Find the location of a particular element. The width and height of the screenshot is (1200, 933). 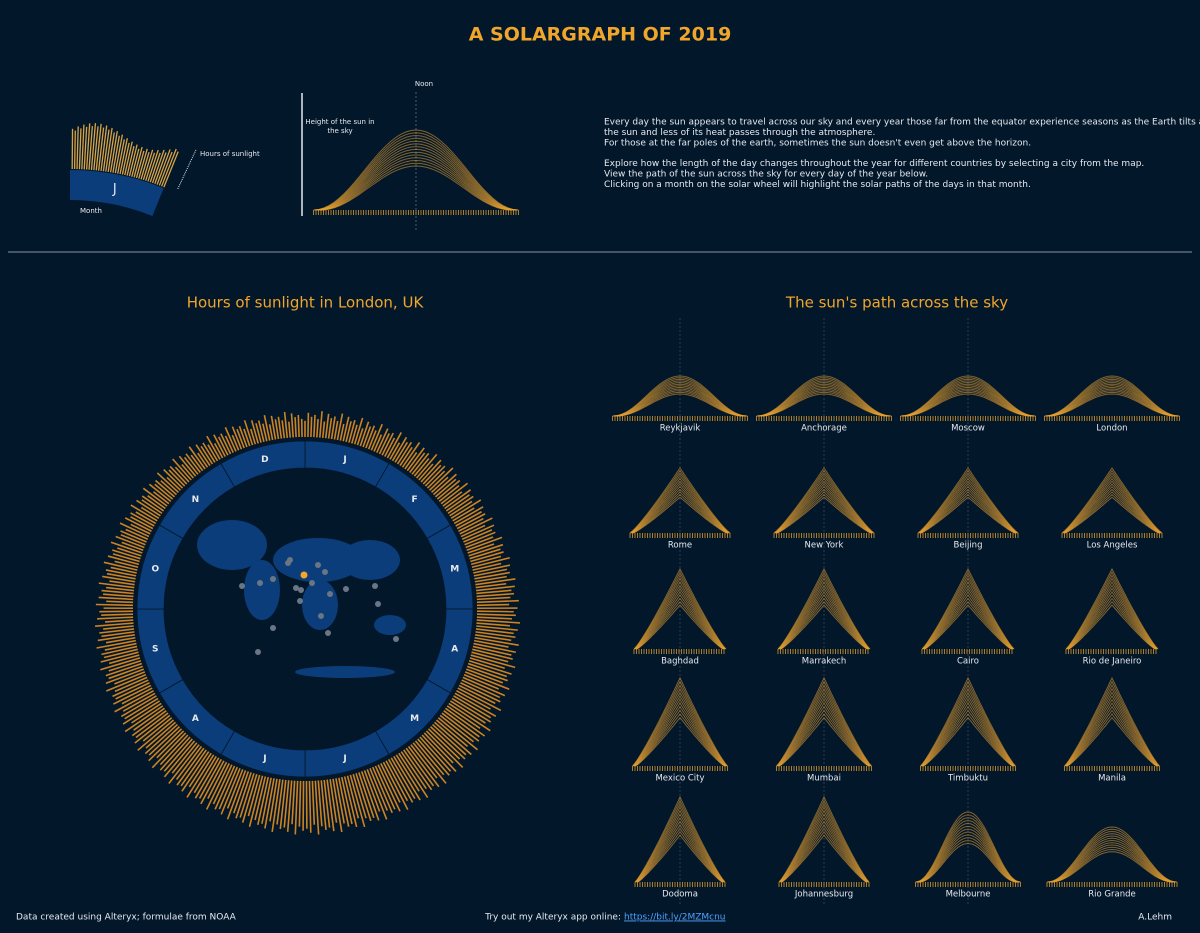

city-label: Reykjavik is located at coordinates (680, 429).